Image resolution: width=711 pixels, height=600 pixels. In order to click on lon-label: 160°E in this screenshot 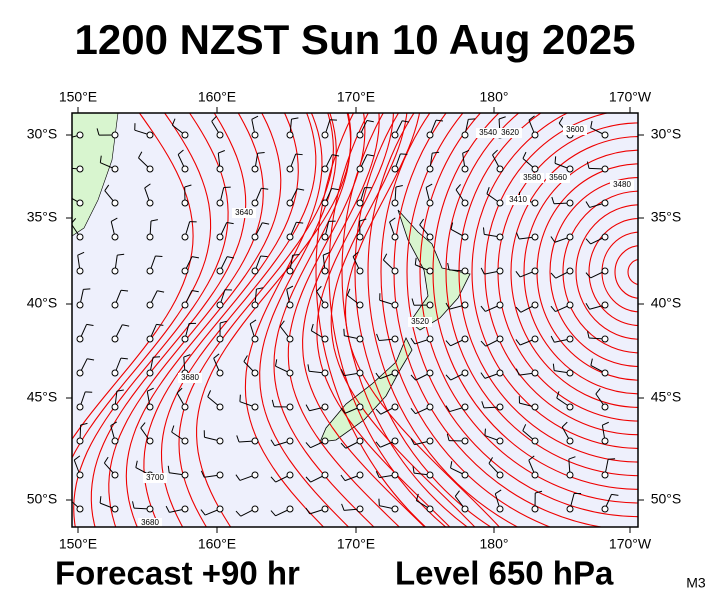, I will do `click(217, 97)`.